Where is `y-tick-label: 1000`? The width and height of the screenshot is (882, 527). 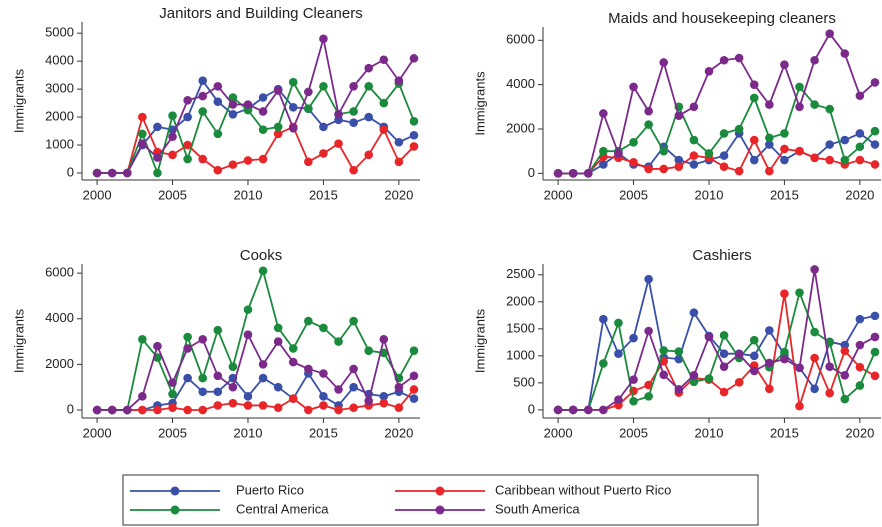 y-tick-label: 1000 is located at coordinates (520, 354).